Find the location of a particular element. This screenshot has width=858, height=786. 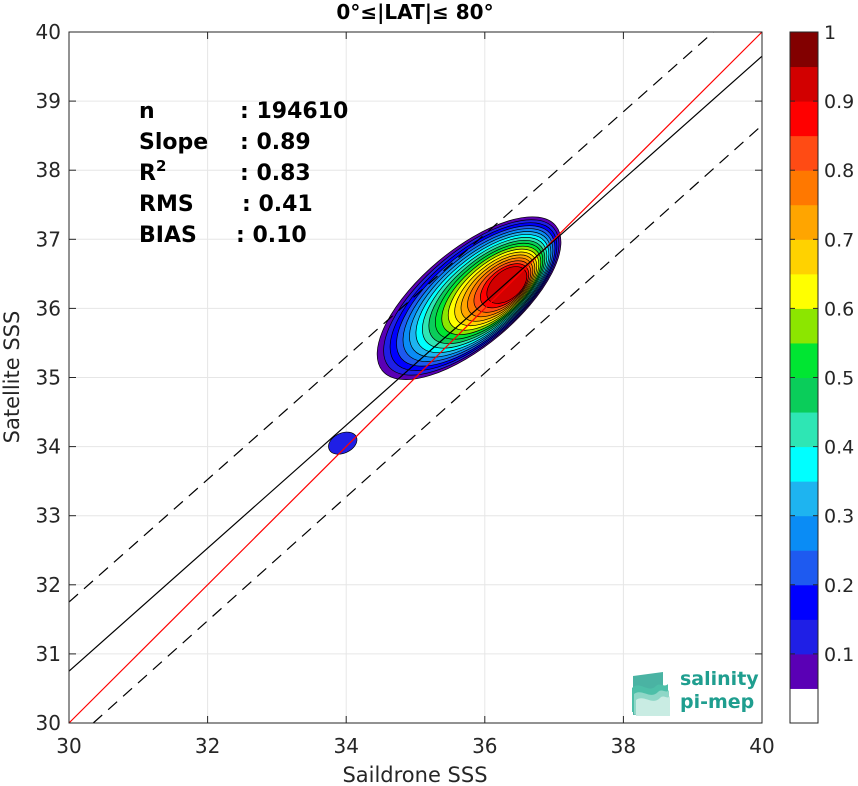

y-tick-label: 31 is located at coordinates (48, 654).